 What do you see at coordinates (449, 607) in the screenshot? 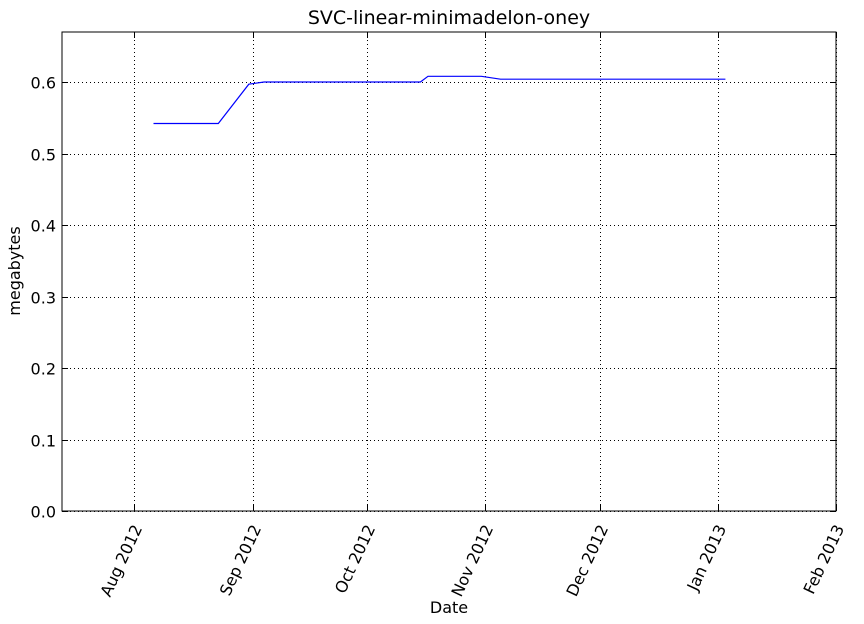
I see `x-axis-label: Date` at bounding box center [449, 607].